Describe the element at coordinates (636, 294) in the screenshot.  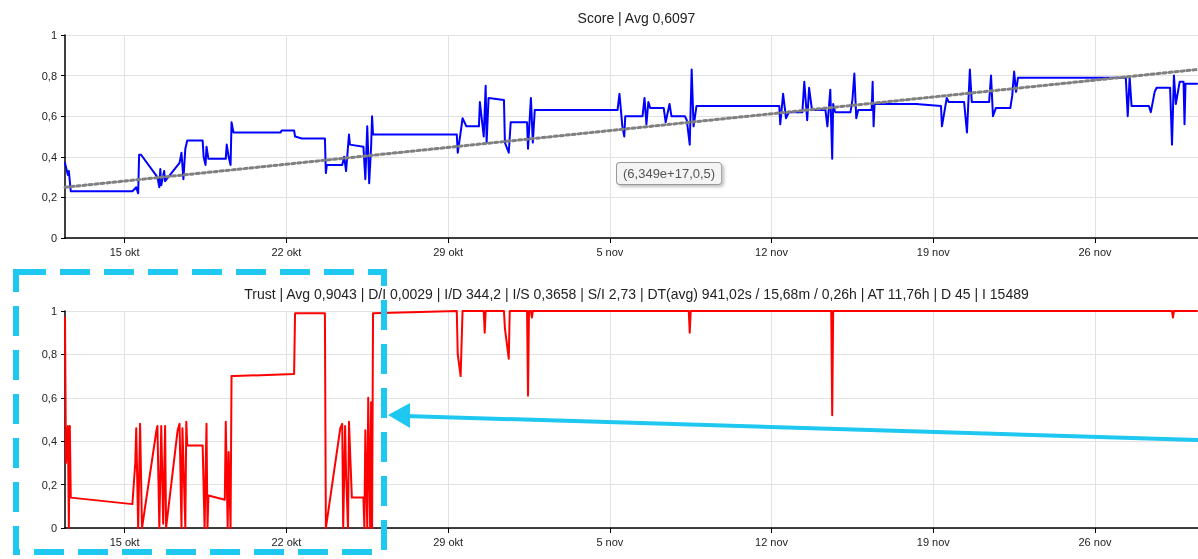
I see `chart-title: Trust | Avg 0,9043 | D/I 0,0029 | I/D 344,2 | I/S 0,3658 | S/I 2,73 | DT(avg) 941,02s / 15,68m / 0,26h | AT 11,76h | D 45 | I 15489` at that location.